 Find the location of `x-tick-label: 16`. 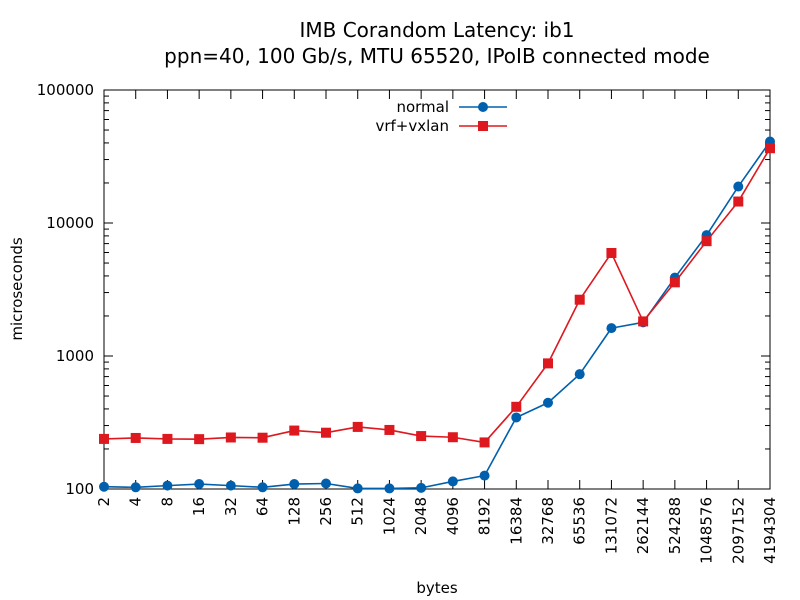

x-tick-label: 16 is located at coordinates (199, 506).